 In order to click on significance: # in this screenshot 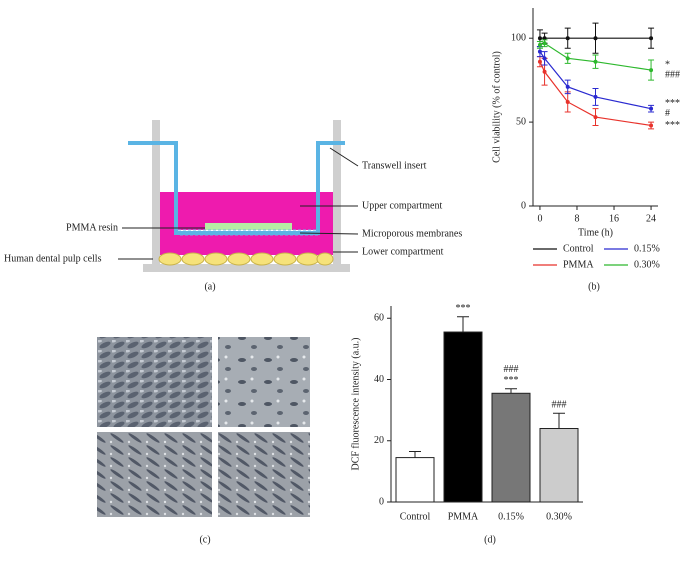, I will do `click(667, 113)`.